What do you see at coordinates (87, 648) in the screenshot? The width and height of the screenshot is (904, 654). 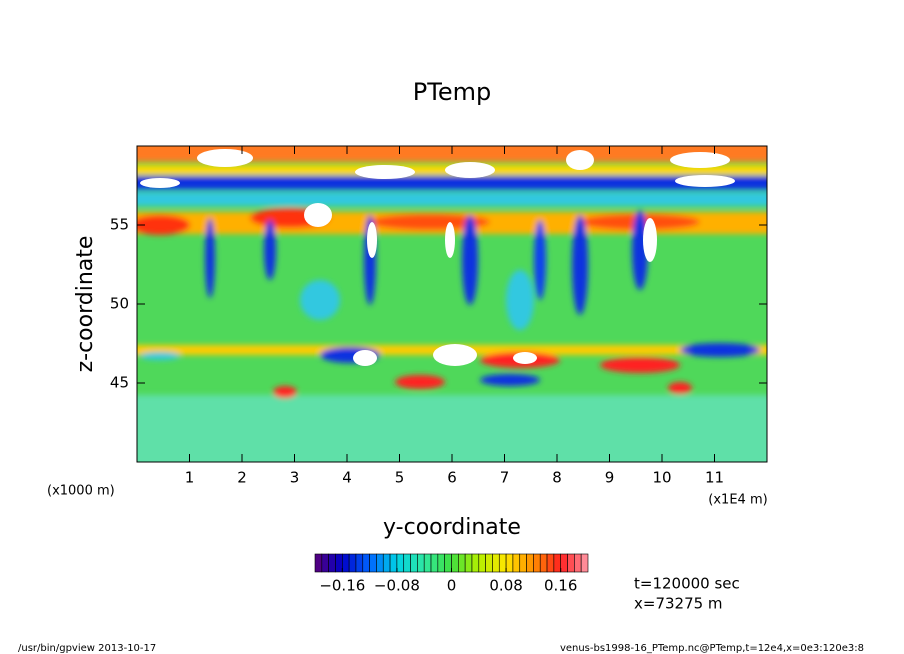 I see `footer: /usr/bin/gpview 2013-10-17` at bounding box center [87, 648].